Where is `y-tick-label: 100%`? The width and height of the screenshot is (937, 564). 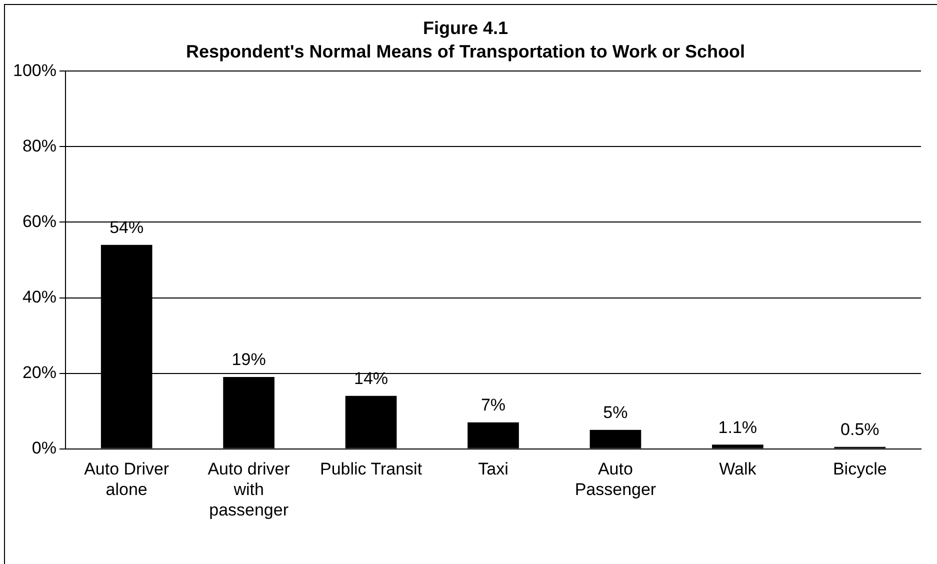
y-tick-label: 100% is located at coordinates (34, 70).